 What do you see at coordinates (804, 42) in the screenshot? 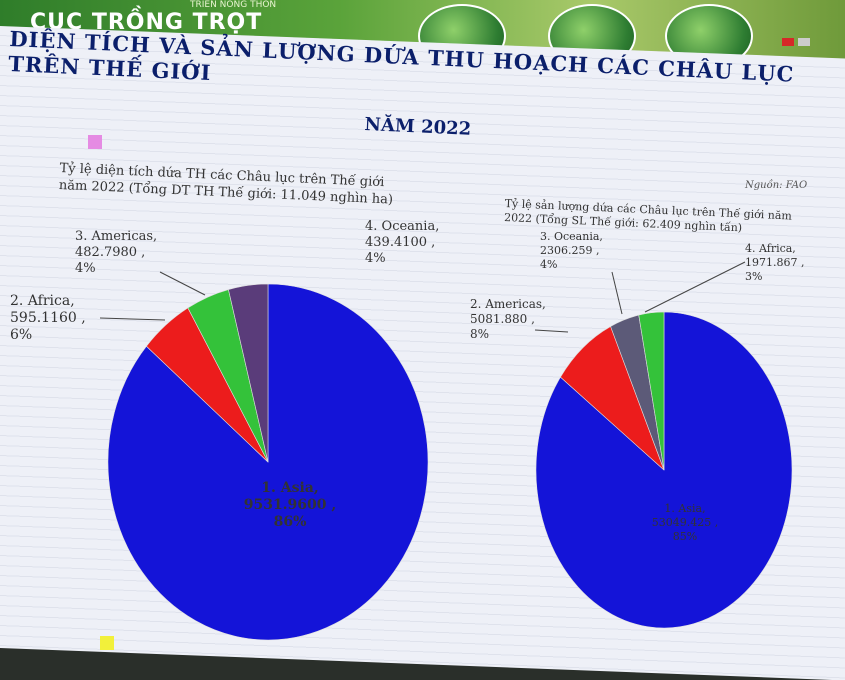
I see `english-flag-icon` at bounding box center [804, 42].